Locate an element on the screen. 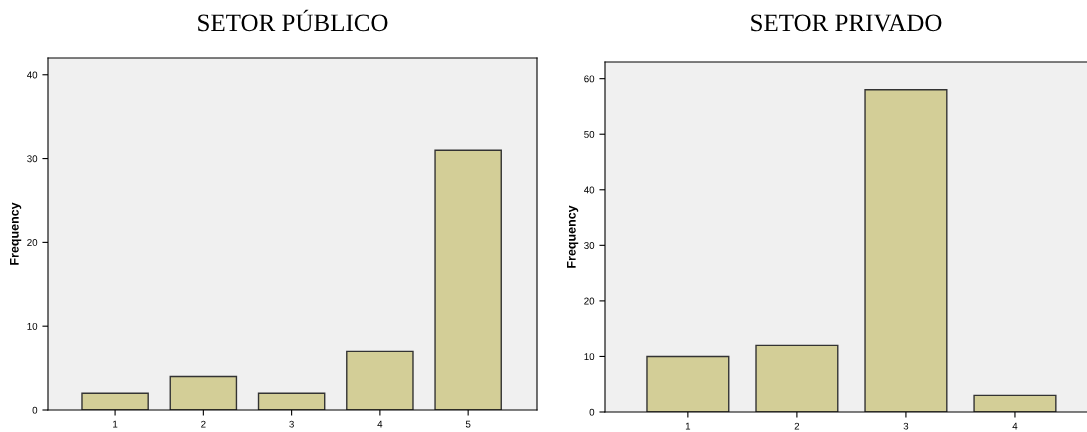 The height and width of the screenshot is (432, 1087). chart-title: SETOR PRIVADO is located at coordinates (846, 23).